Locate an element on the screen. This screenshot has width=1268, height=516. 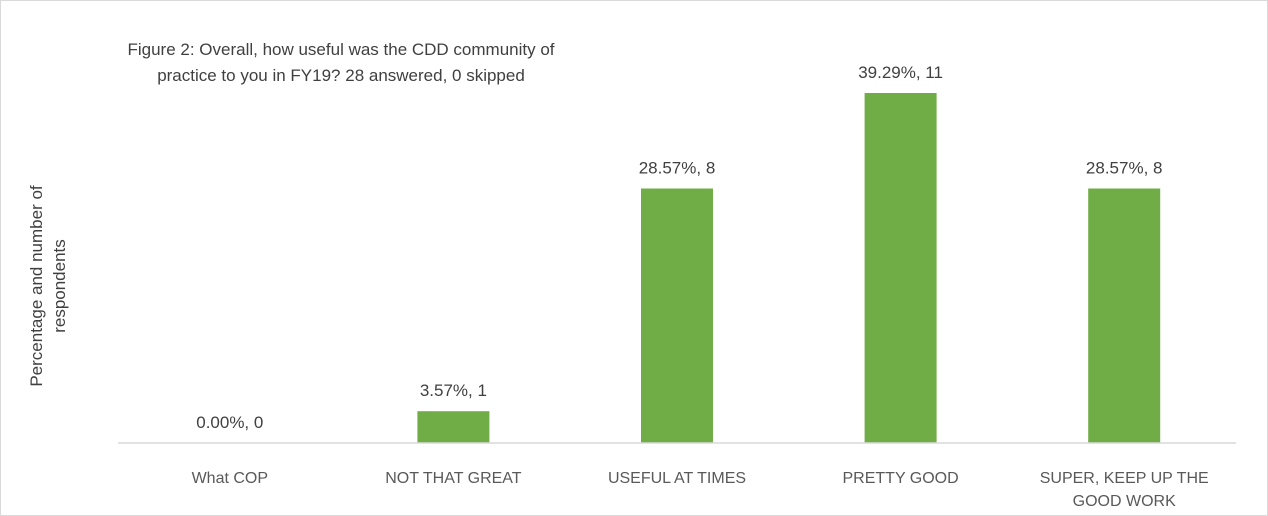
category-label: USEFUL AT TIMES is located at coordinates (677, 478).